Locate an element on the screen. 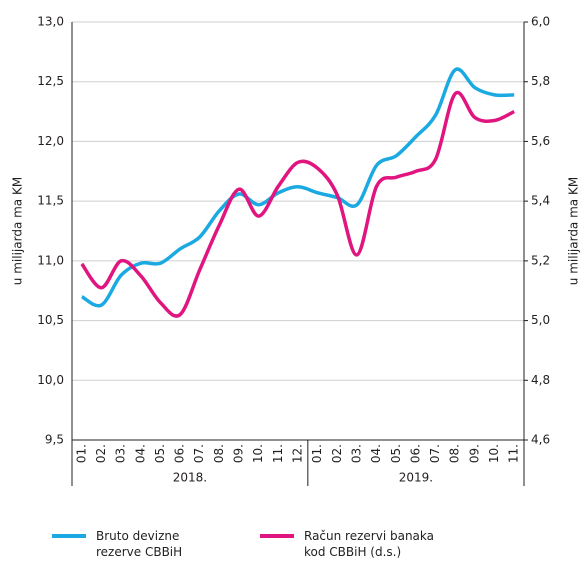 The width and height of the screenshot is (586, 562). y-tick-label: 10,0 is located at coordinates (50, 380).